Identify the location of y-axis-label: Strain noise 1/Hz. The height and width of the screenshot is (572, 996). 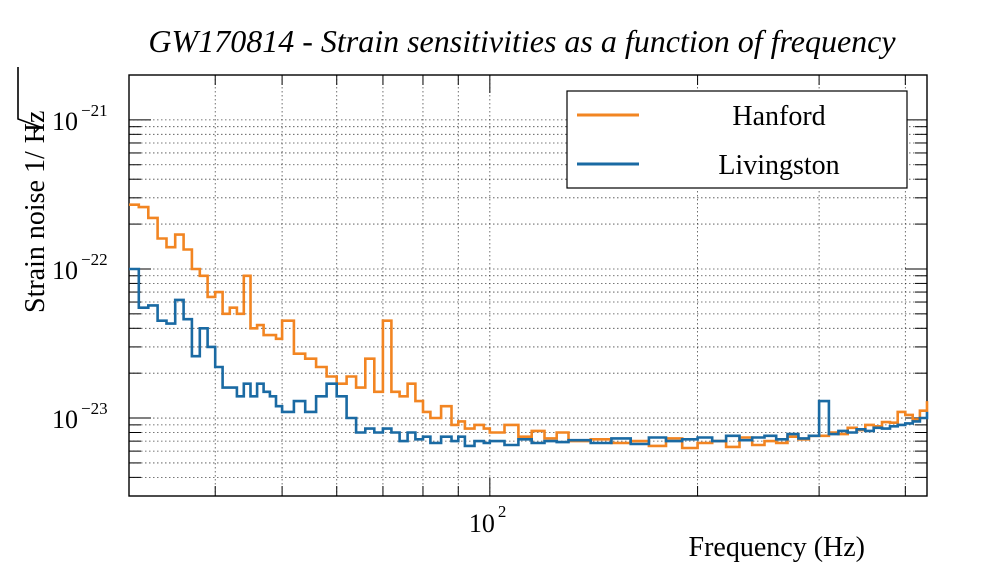
(35, 212).